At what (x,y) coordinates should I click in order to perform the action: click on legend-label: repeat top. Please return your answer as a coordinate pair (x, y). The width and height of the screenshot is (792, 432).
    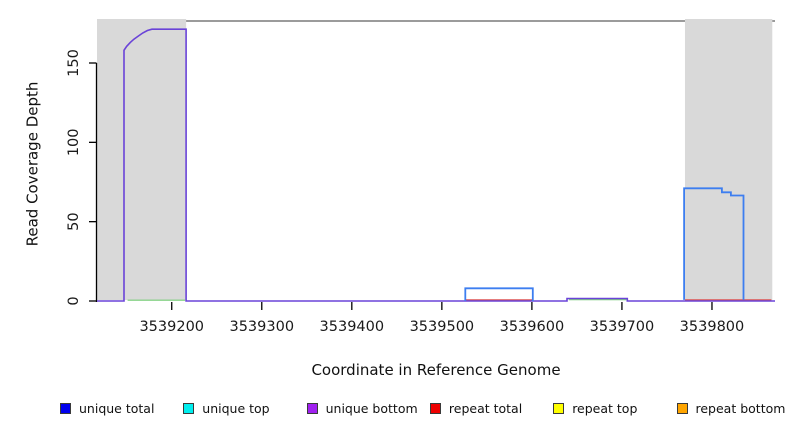
    Looking at the image, I should click on (605, 408).